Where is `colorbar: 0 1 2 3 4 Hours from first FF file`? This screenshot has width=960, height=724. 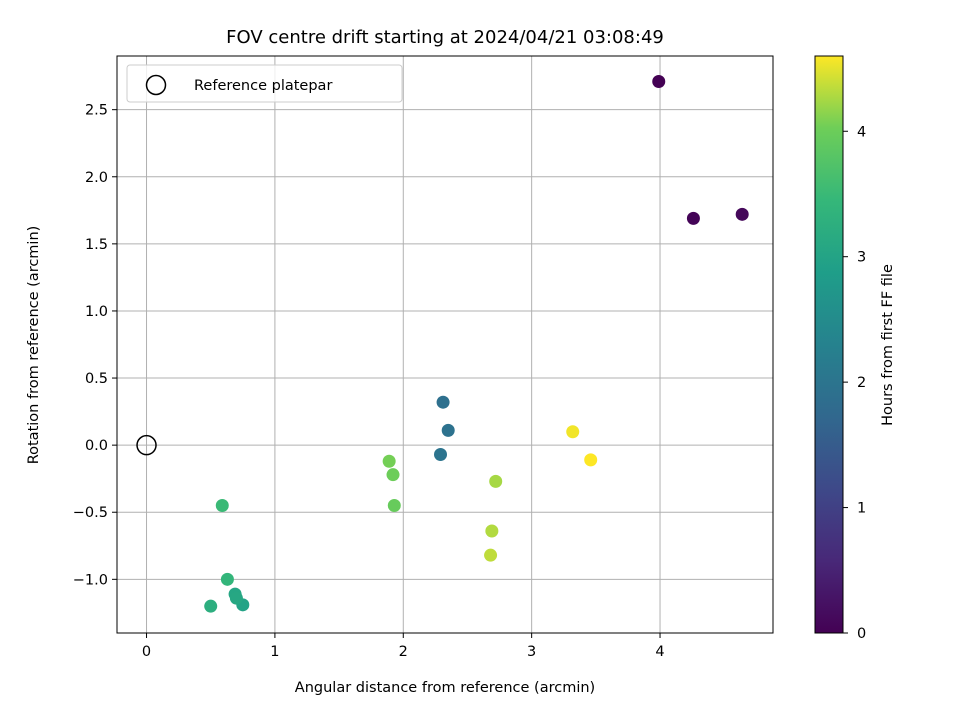
colorbar: 0 1 2 3 4 Hours from first FF file is located at coordinates (855, 348).